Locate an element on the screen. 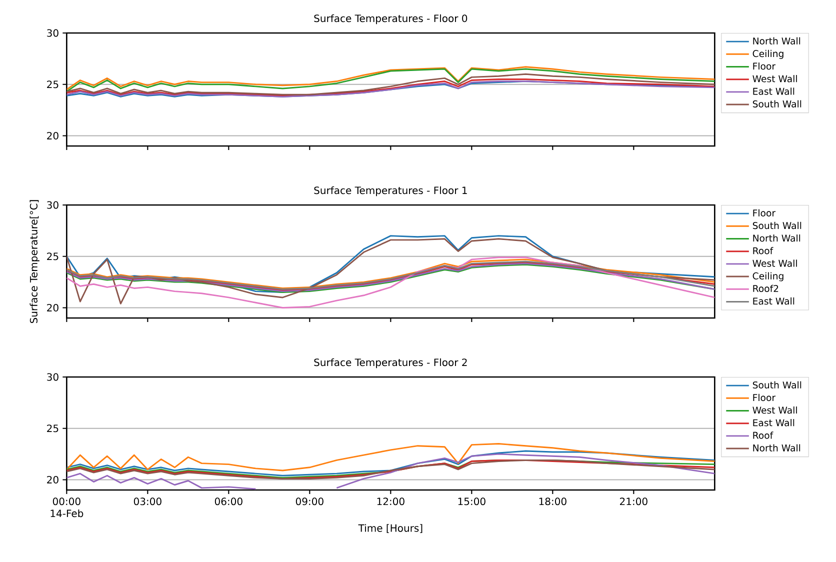  chart-title: Surface Temperatures - Floor 0 is located at coordinates (391, 19).